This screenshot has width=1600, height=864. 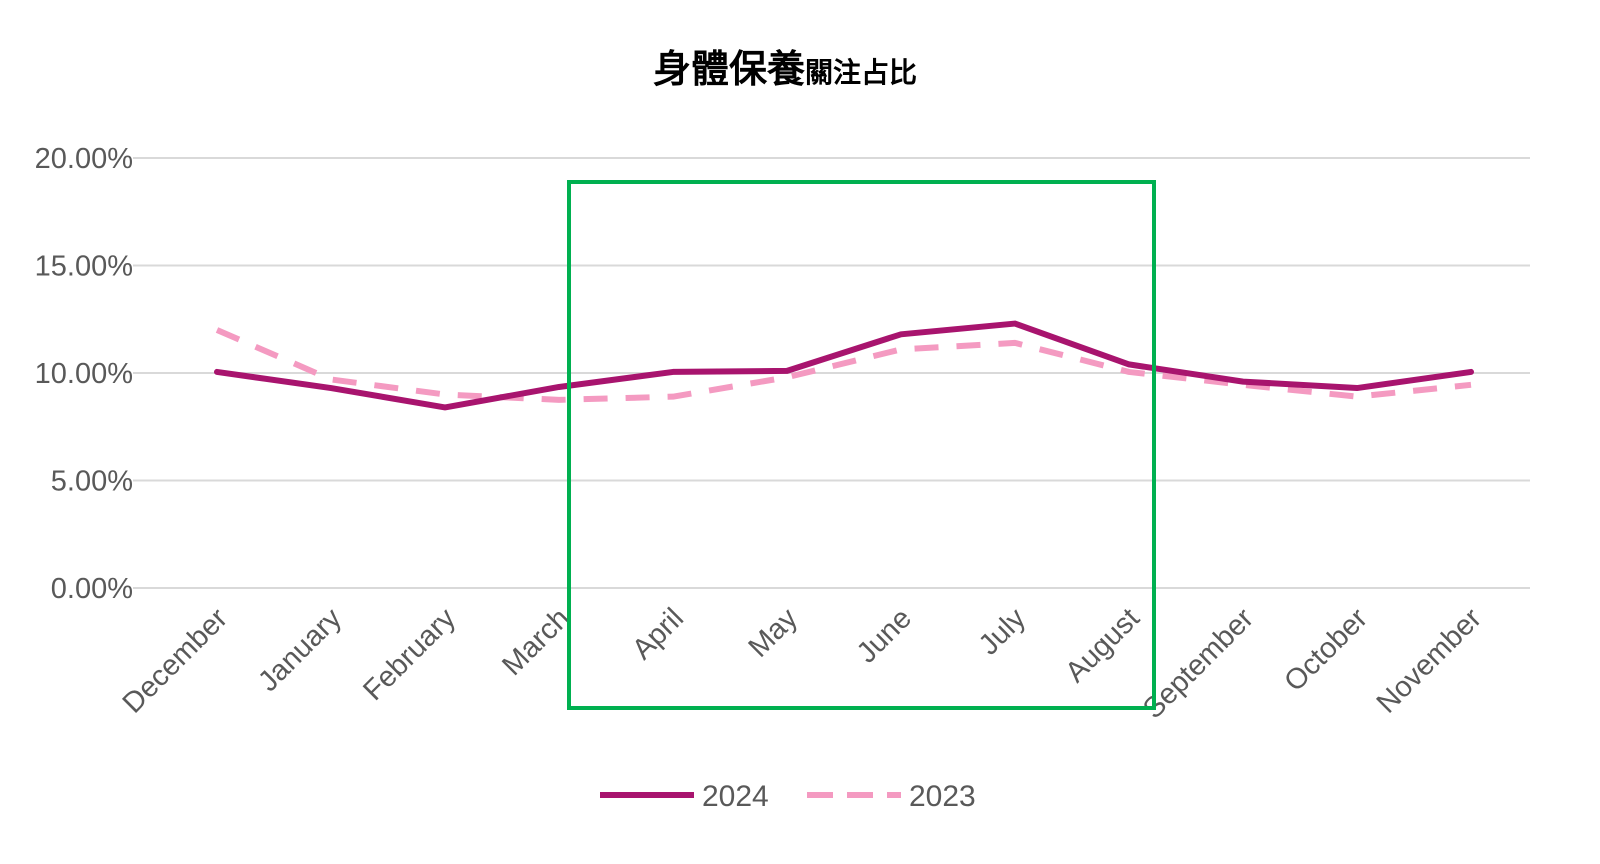 I want to click on x-tick-label: August, so click(x=1102, y=645).